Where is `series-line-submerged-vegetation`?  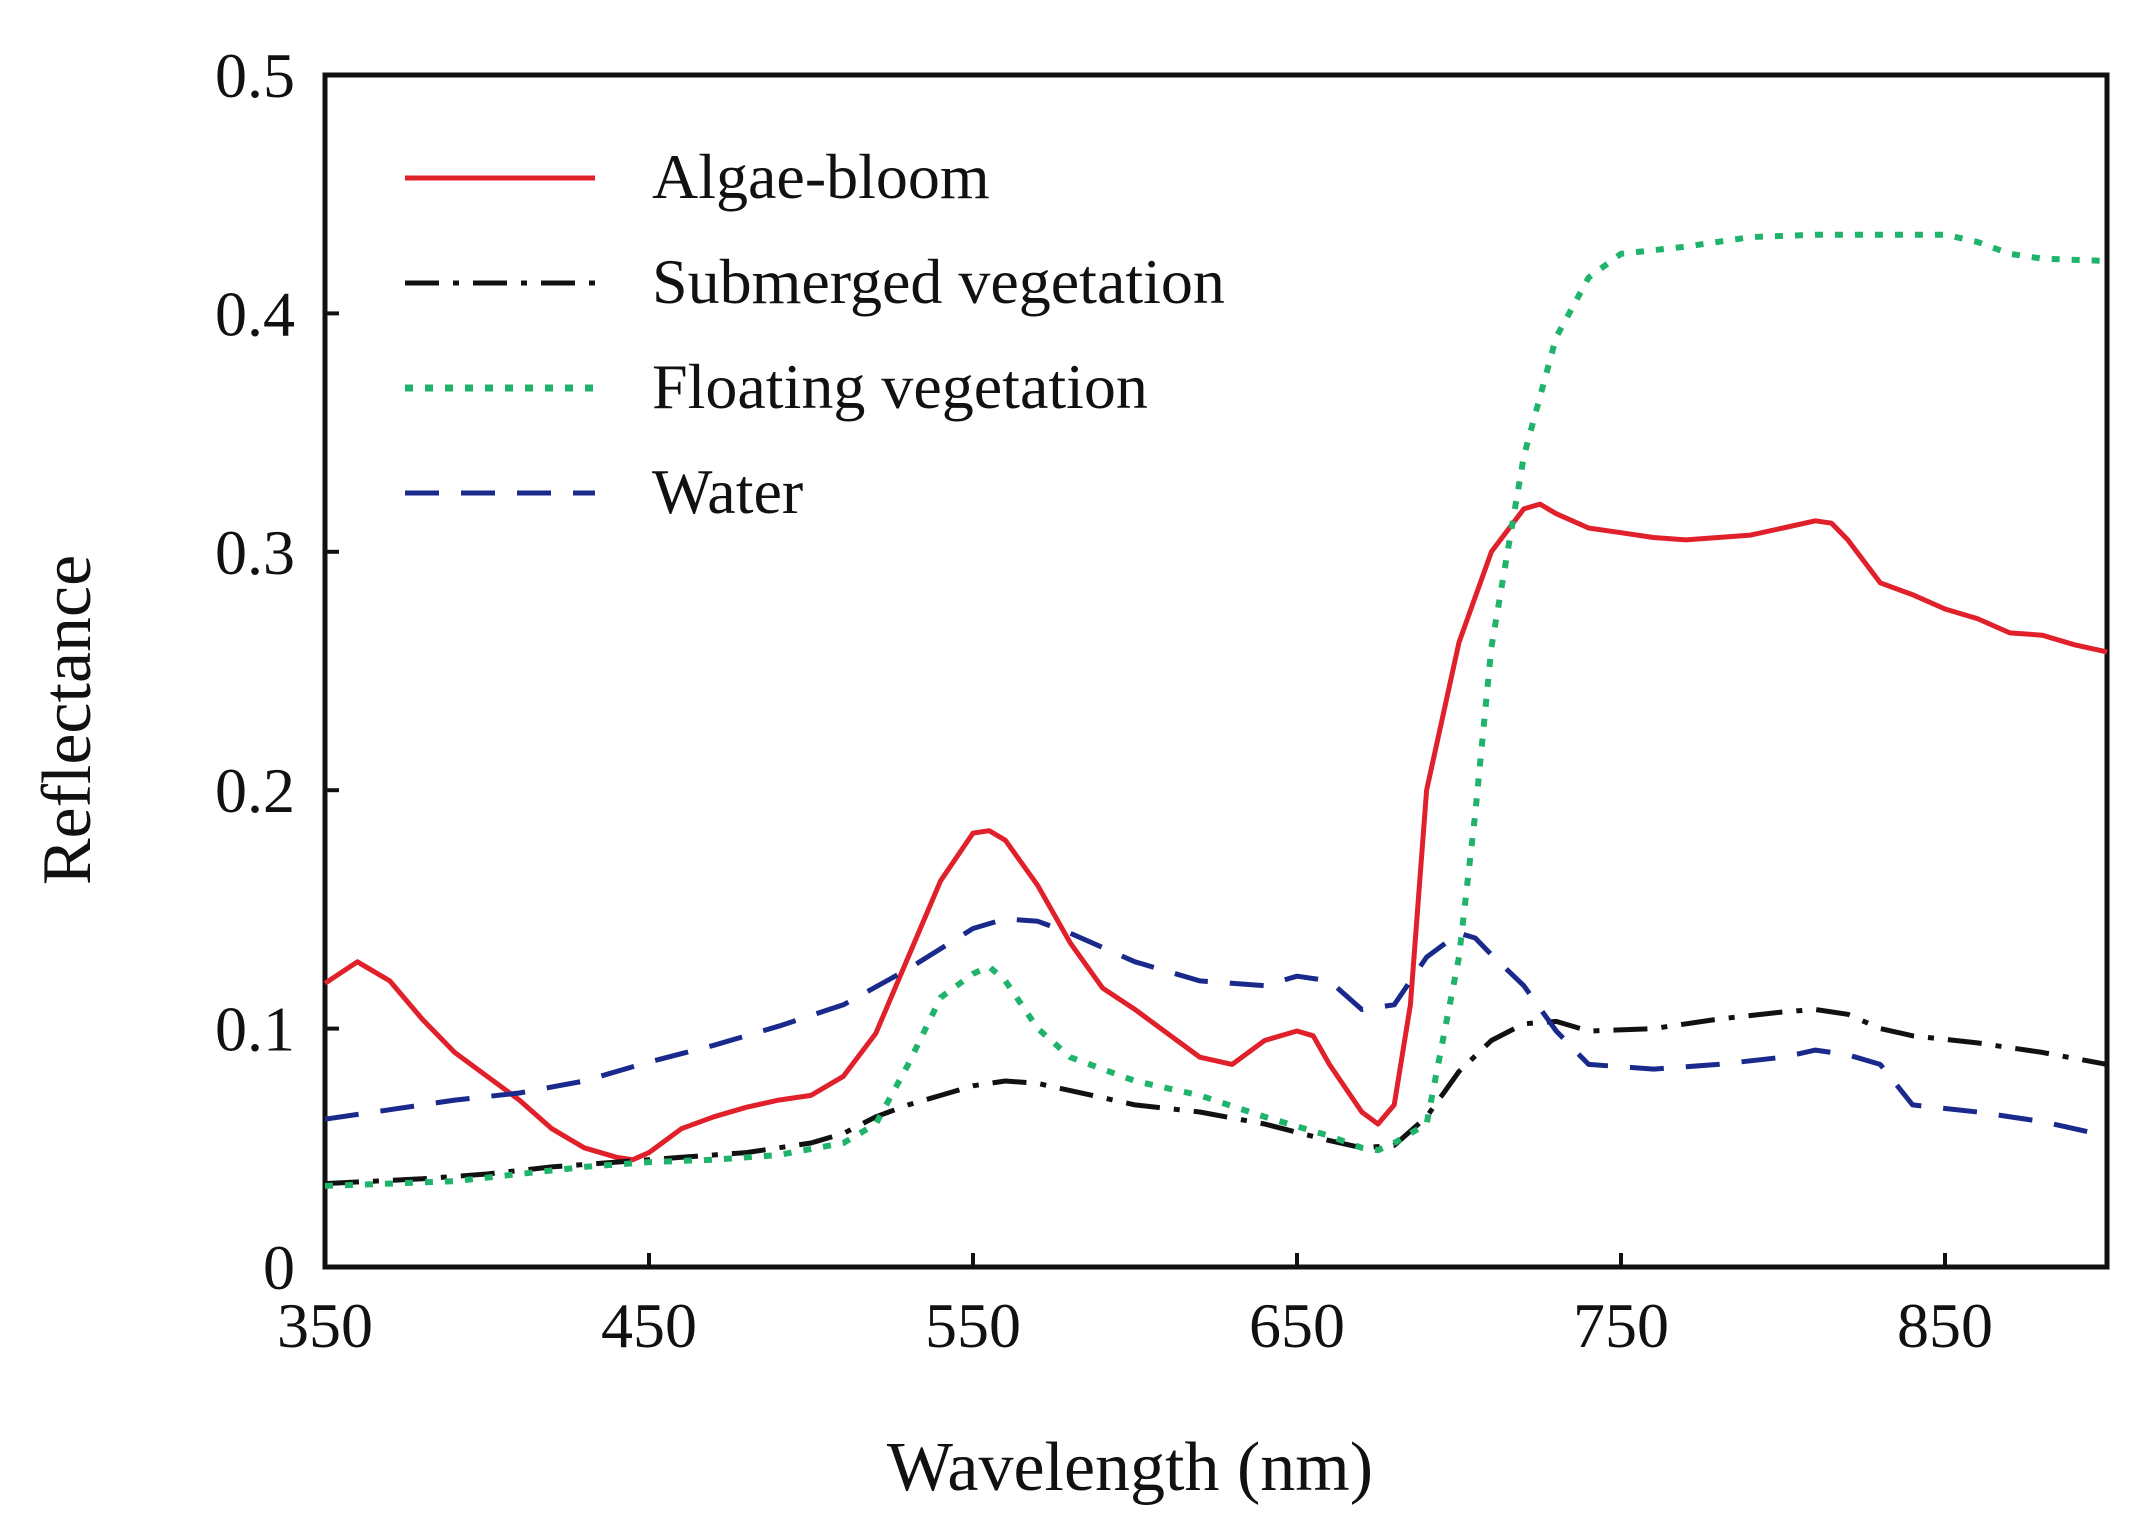
series-line-submerged-vegetation is located at coordinates (1216, 1097).